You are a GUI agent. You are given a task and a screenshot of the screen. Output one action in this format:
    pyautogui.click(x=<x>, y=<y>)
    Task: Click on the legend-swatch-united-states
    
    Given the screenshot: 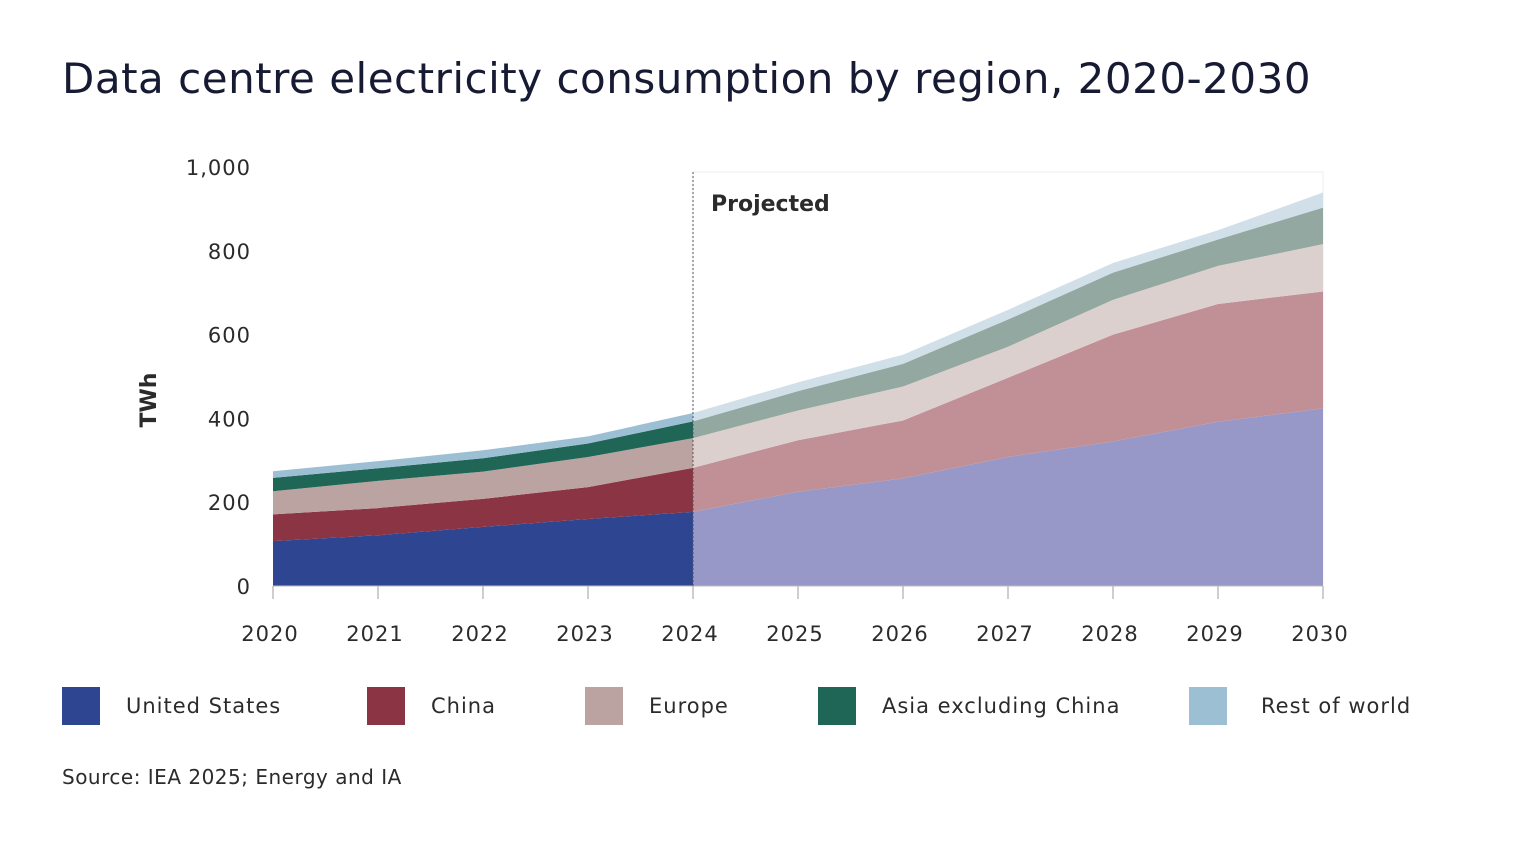 What is the action you would take?
    pyautogui.click(x=81, y=706)
    